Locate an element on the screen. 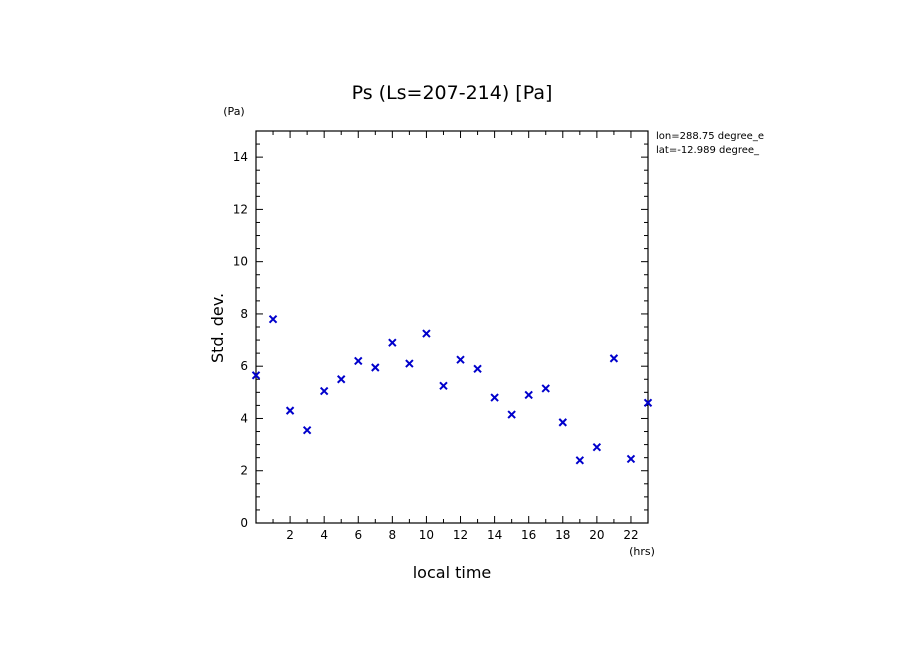 This screenshot has width=904, height=654. x-tick-label: 16 is located at coordinates (528, 535).